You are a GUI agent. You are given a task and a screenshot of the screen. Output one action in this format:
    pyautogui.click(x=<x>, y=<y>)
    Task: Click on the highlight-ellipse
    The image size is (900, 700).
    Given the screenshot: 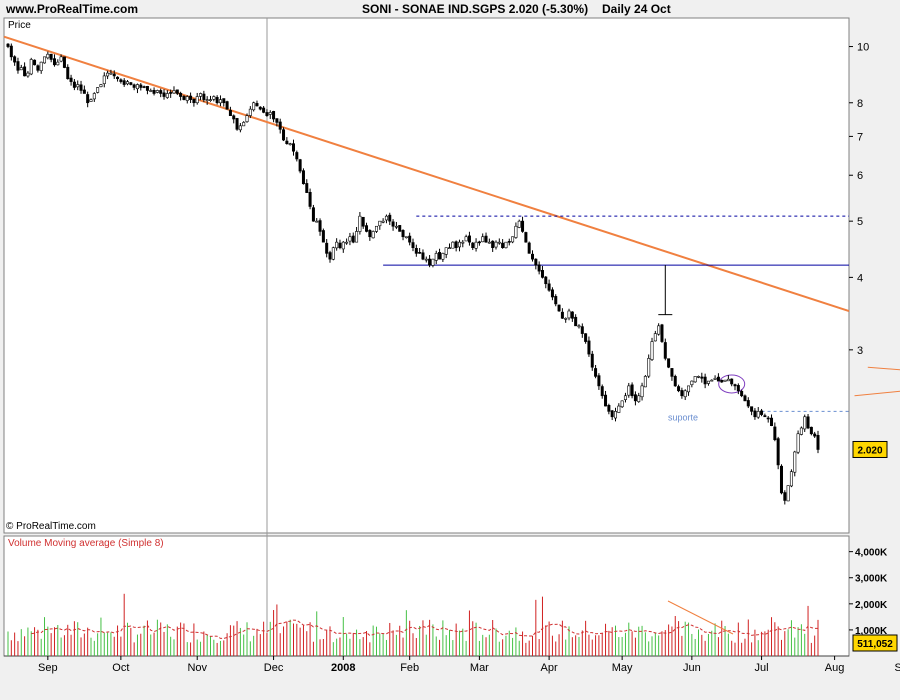 What is the action you would take?
    pyautogui.click(x=732, y=384)
    